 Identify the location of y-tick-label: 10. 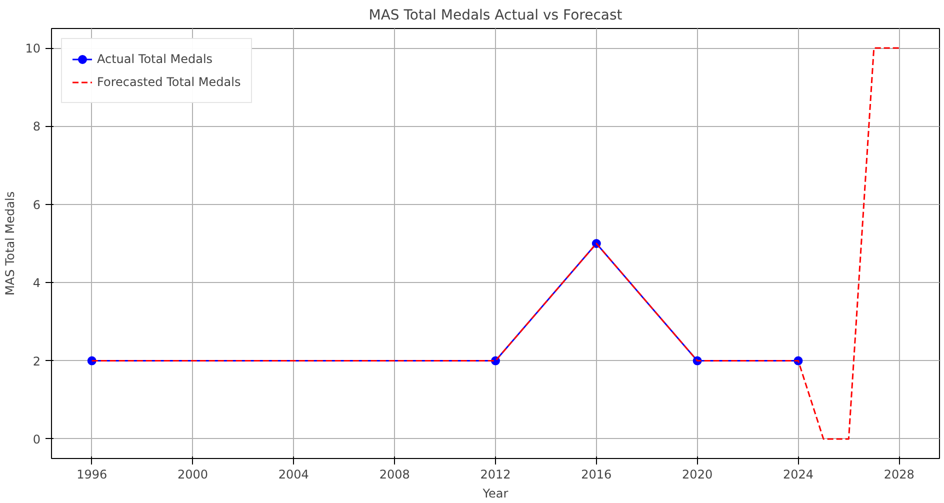
(33, 49).